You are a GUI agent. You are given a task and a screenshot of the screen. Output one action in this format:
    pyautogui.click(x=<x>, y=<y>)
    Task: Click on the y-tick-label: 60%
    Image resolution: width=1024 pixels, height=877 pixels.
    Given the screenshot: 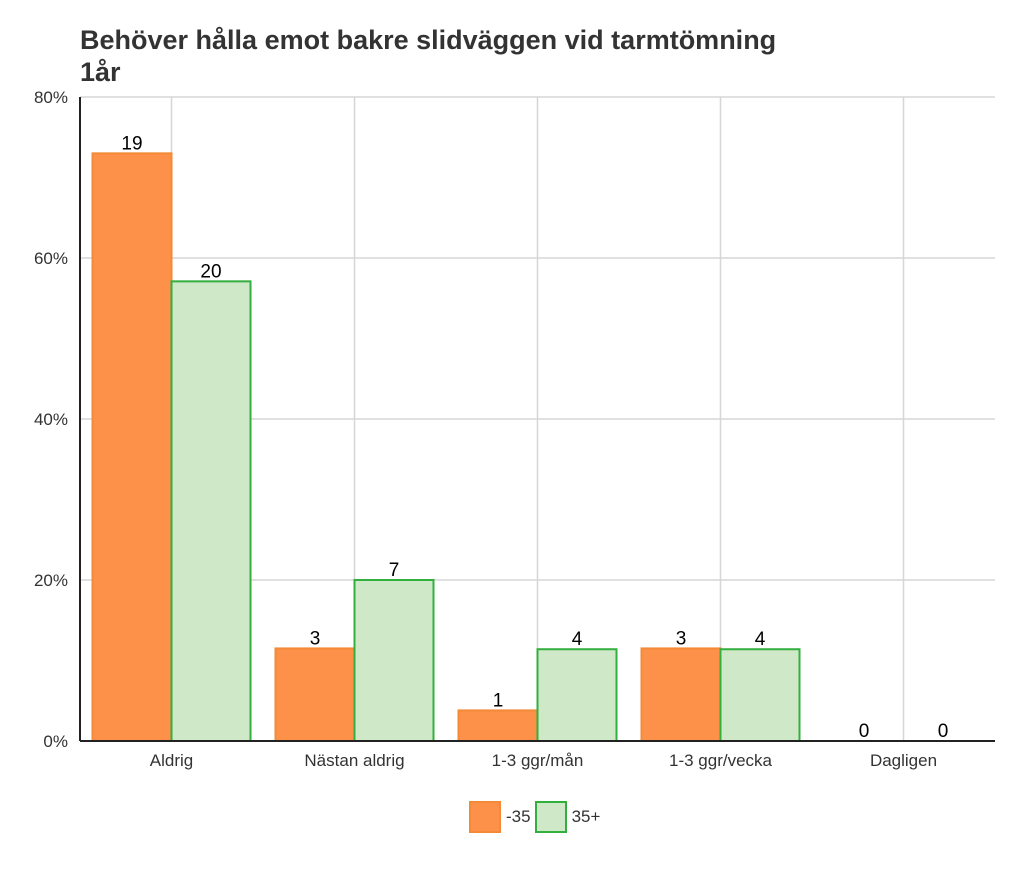 What is the action you would take?
    pyautogui.click(x=51, y=258)
    